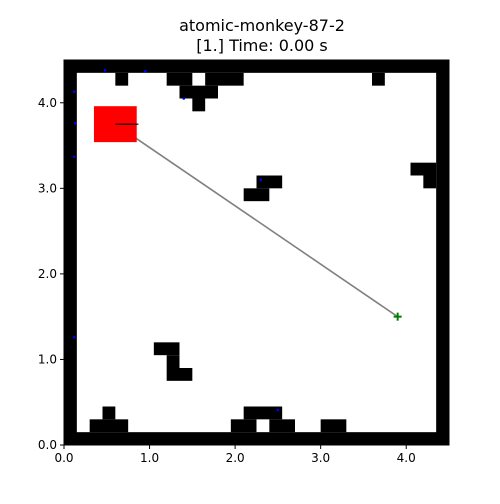 The height and width of the screenshot is (504, 500). I want to click on y-tick-label: 3.0, so click(47, 188).